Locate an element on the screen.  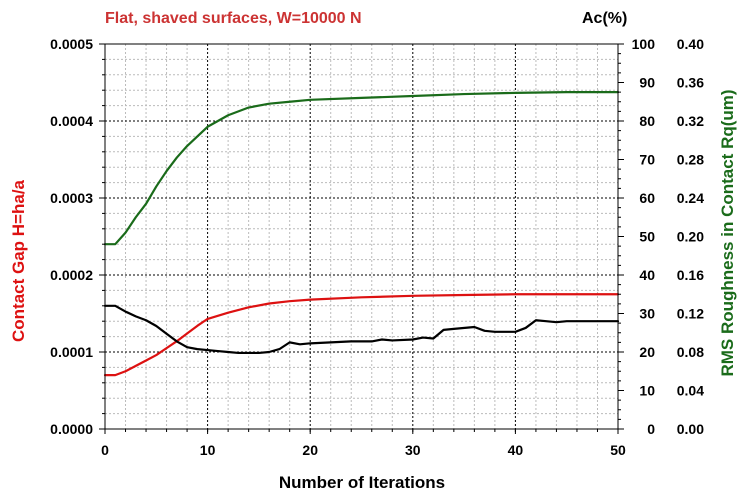
y-rq-tick-label: 0.40 is located at coordinates (690, 44).